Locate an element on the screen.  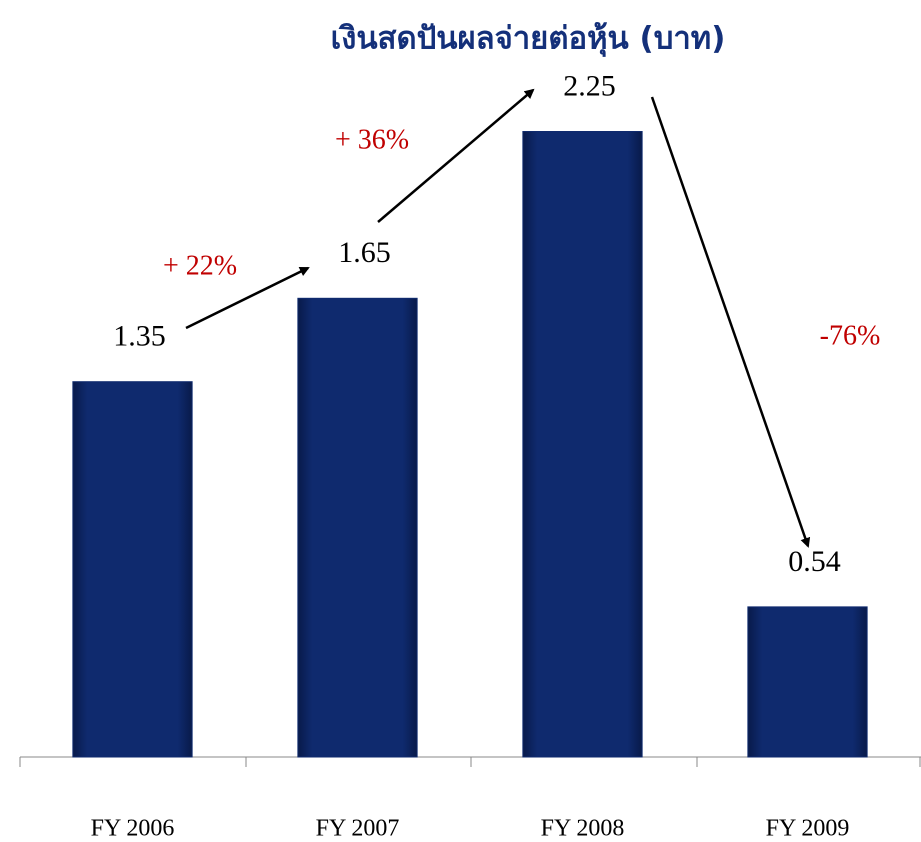
x-tick-label: FY 2007 is located at coordinates (358, 829).